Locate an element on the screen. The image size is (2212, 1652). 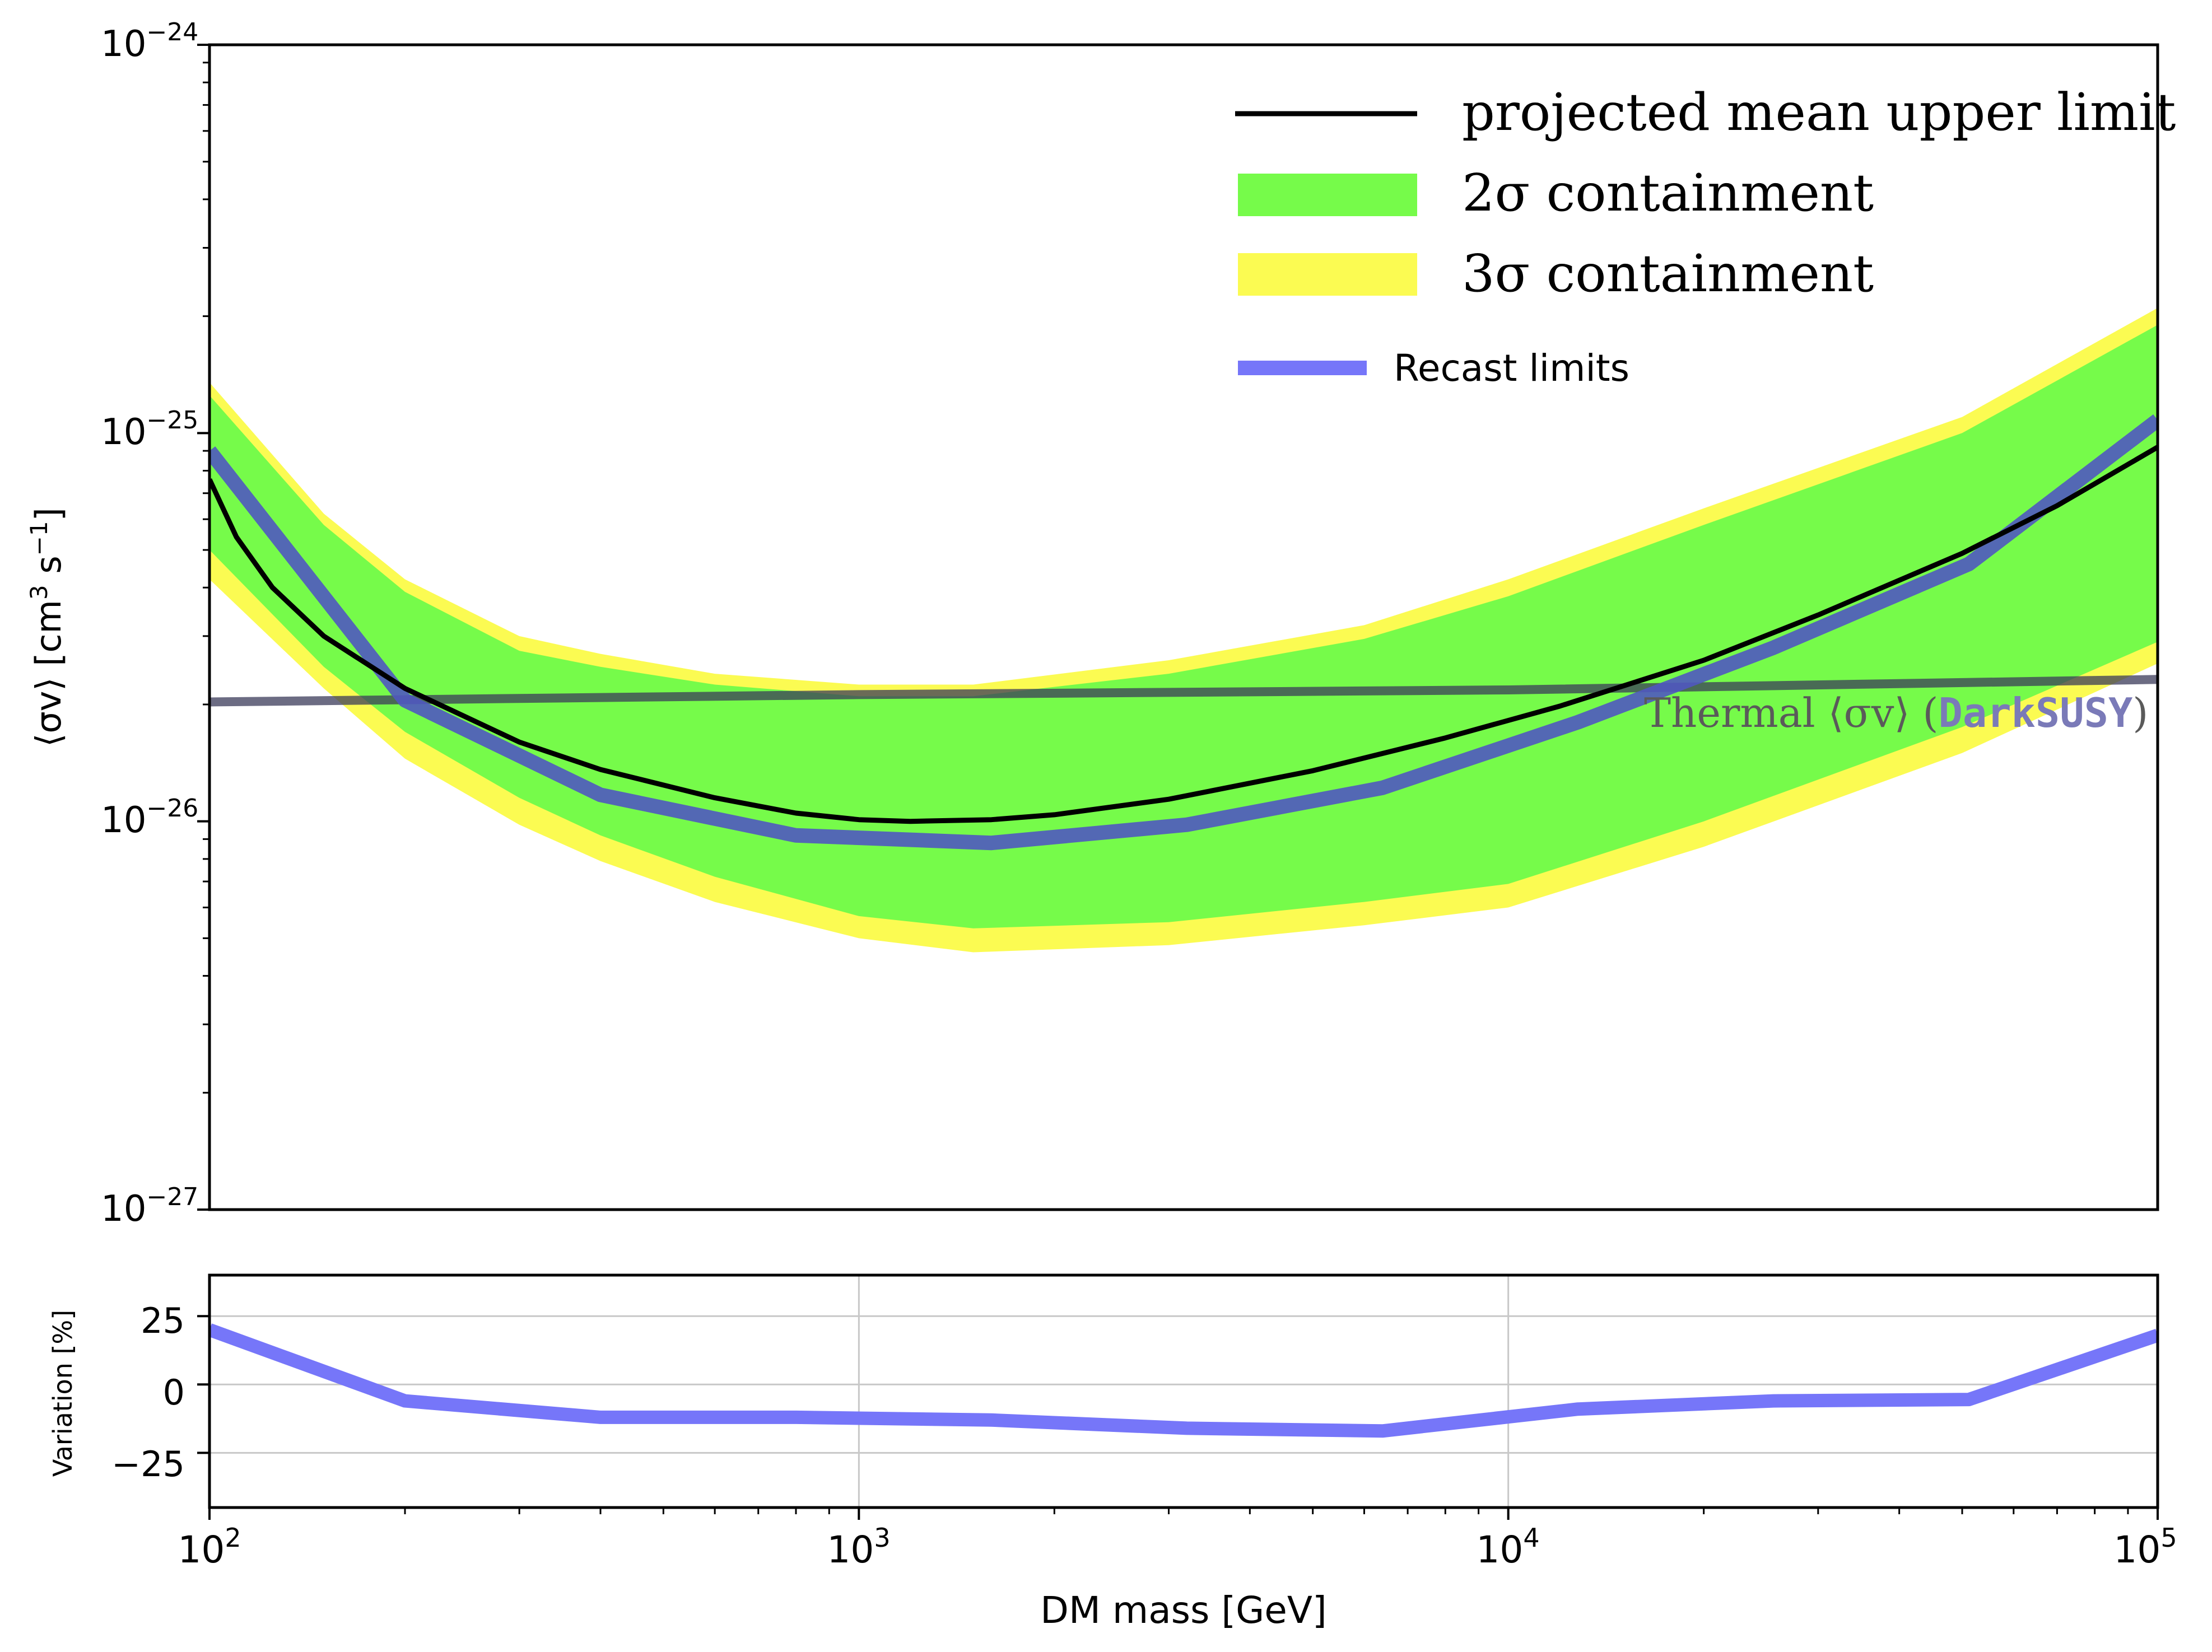
legend-label-mean: projected mean upper limit is located at coordinates (1819, 112).